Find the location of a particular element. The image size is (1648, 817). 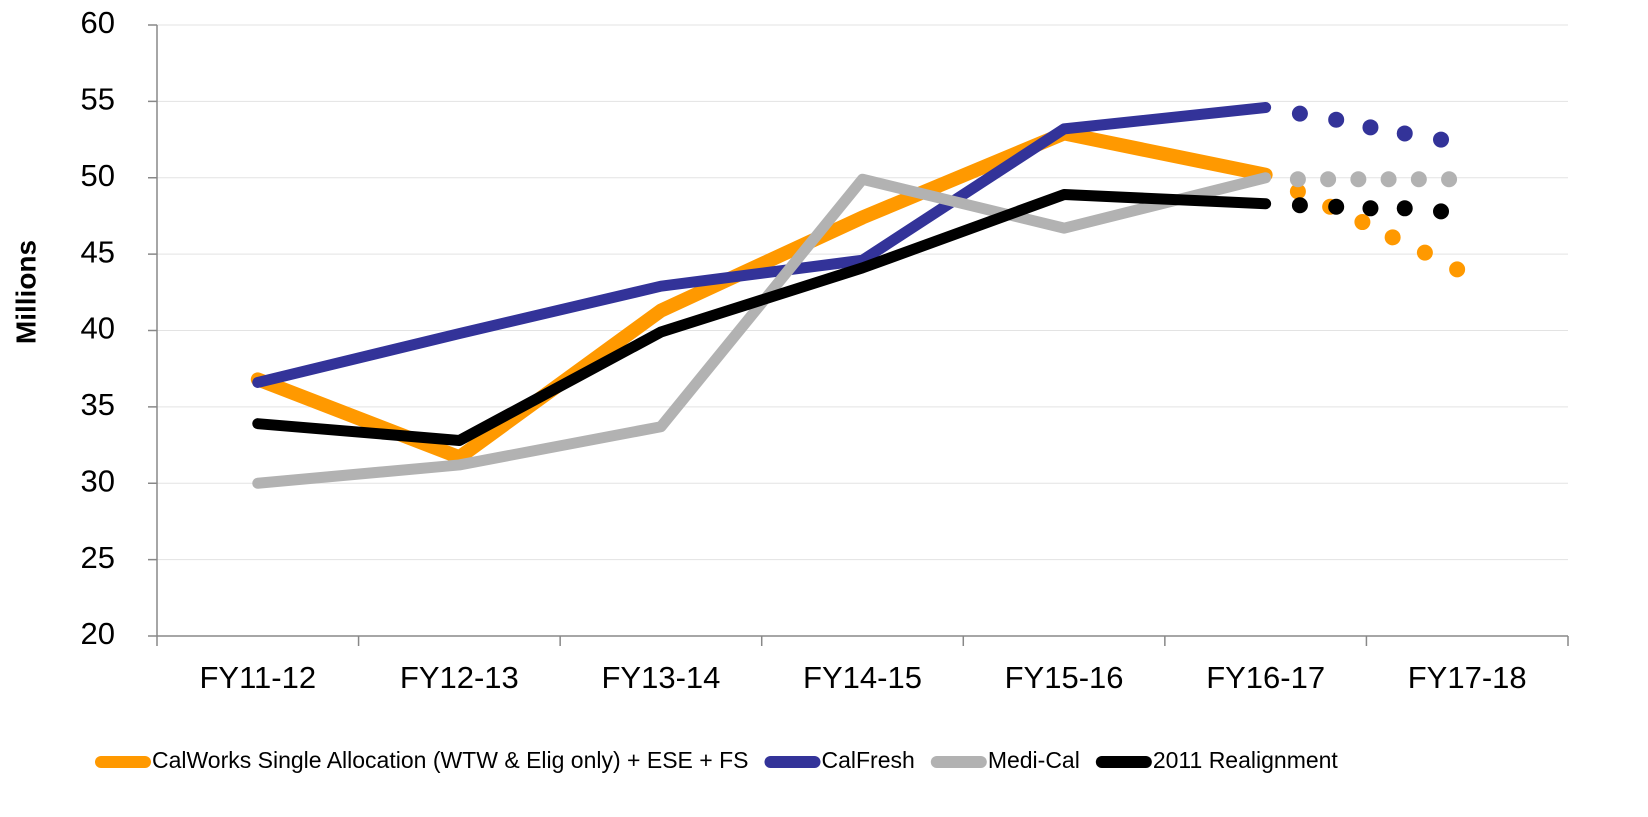

x-tick-label: FY16-17 is located at coordinates (1265, 677).